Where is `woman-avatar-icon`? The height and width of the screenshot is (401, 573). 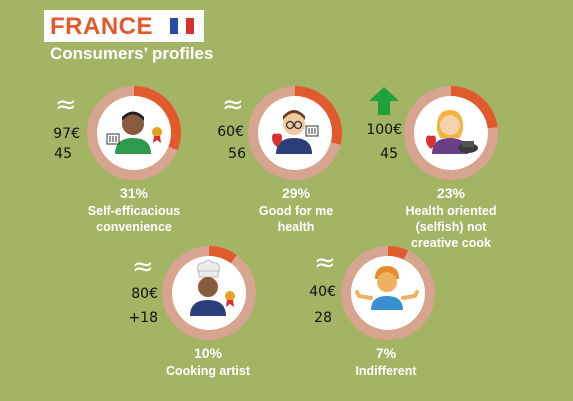 woman-avatar-icon is located at coordinates (452, 132).